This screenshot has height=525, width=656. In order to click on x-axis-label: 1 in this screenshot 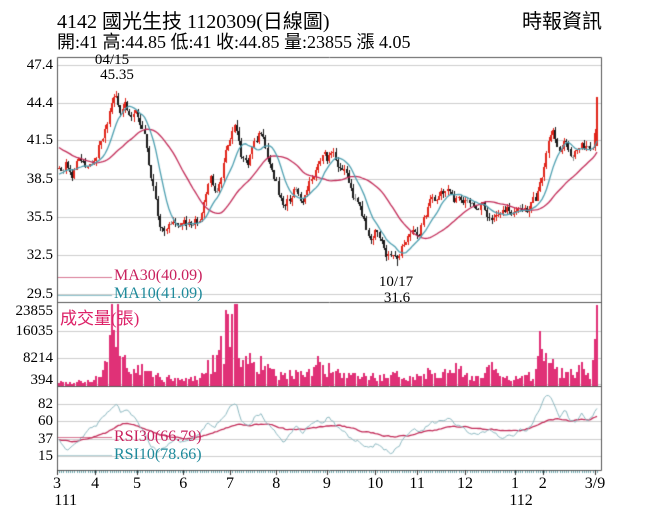, I will do `click(515, 483)`.